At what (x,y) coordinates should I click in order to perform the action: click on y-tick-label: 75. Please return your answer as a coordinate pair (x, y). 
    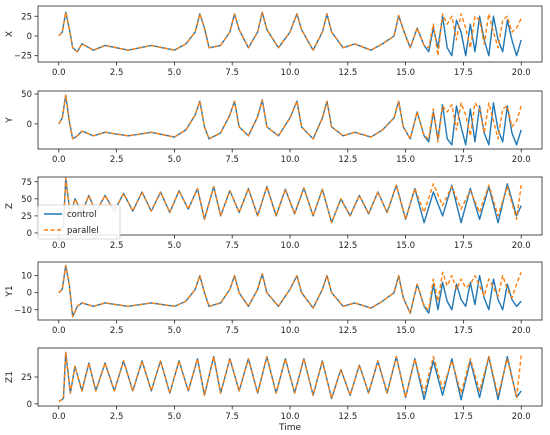
    Looking at the image, I should click on (26, 183).